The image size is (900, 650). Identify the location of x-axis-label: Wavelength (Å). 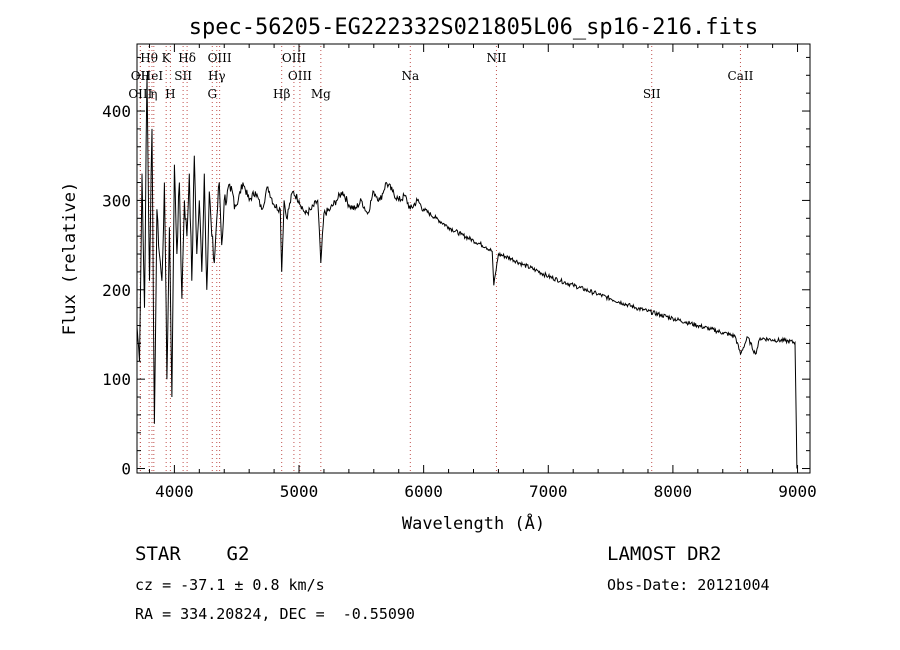
(473, 523).